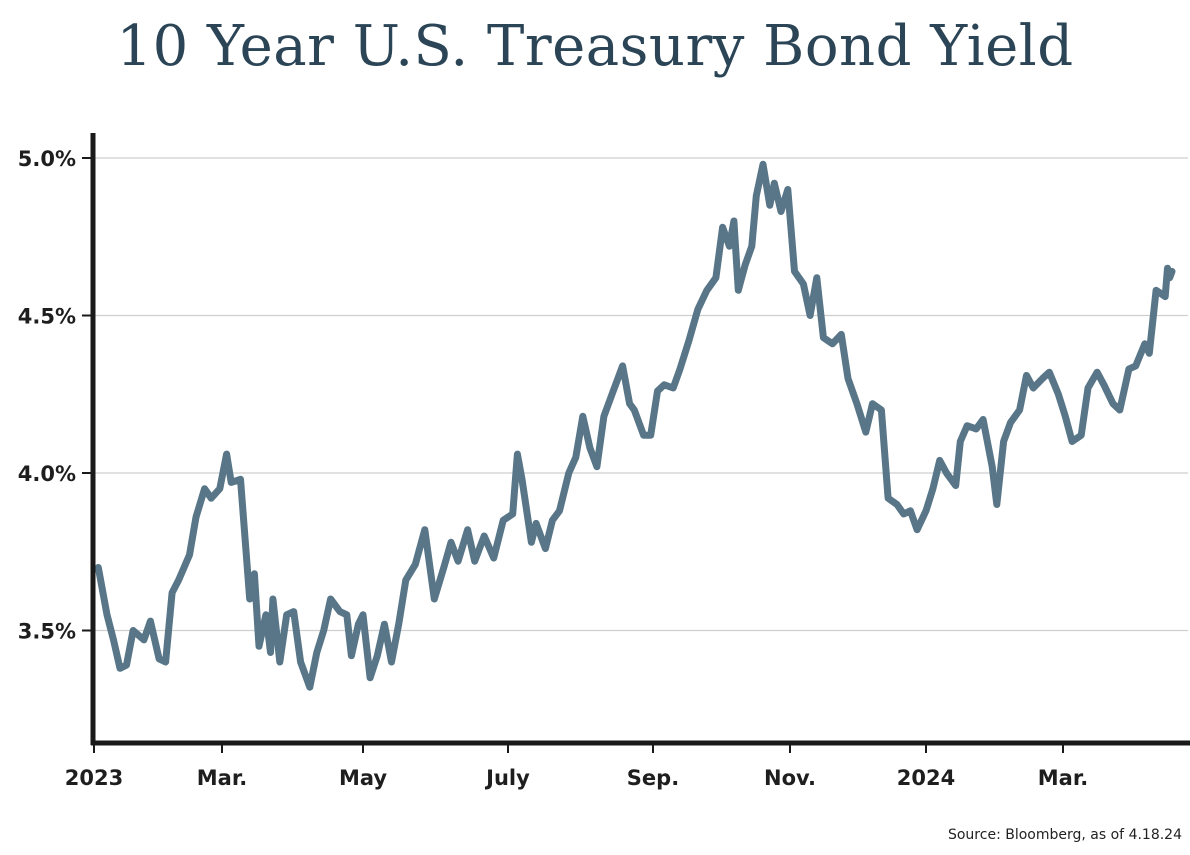  Describe the element at coordinates (47, 632) in the screenshot. I see `y-tick-label: 3.5%` at that location.